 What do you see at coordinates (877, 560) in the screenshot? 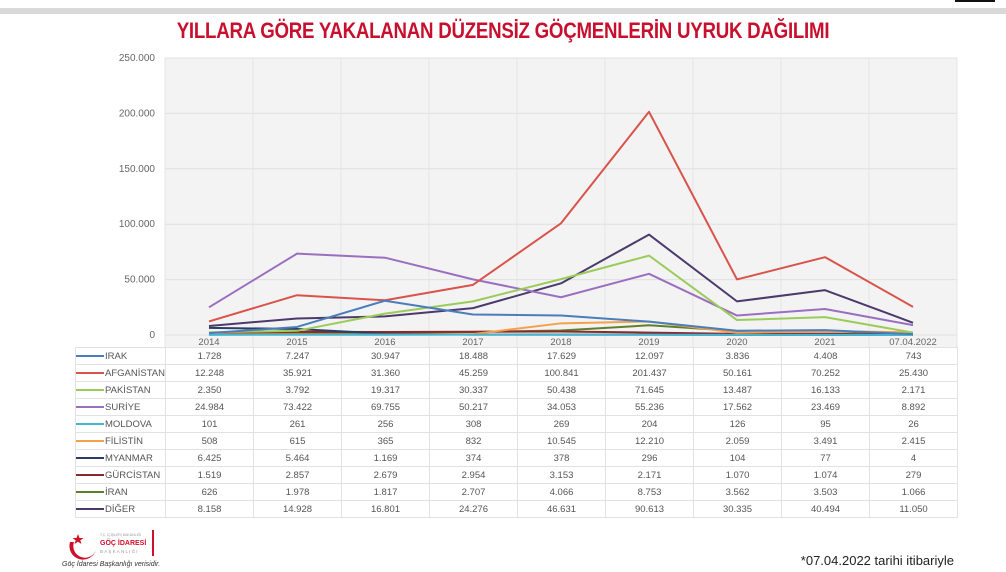
I see `date-footnote: *07.04.2022 tarihi itibariyle` at bounding box center [877, 560].